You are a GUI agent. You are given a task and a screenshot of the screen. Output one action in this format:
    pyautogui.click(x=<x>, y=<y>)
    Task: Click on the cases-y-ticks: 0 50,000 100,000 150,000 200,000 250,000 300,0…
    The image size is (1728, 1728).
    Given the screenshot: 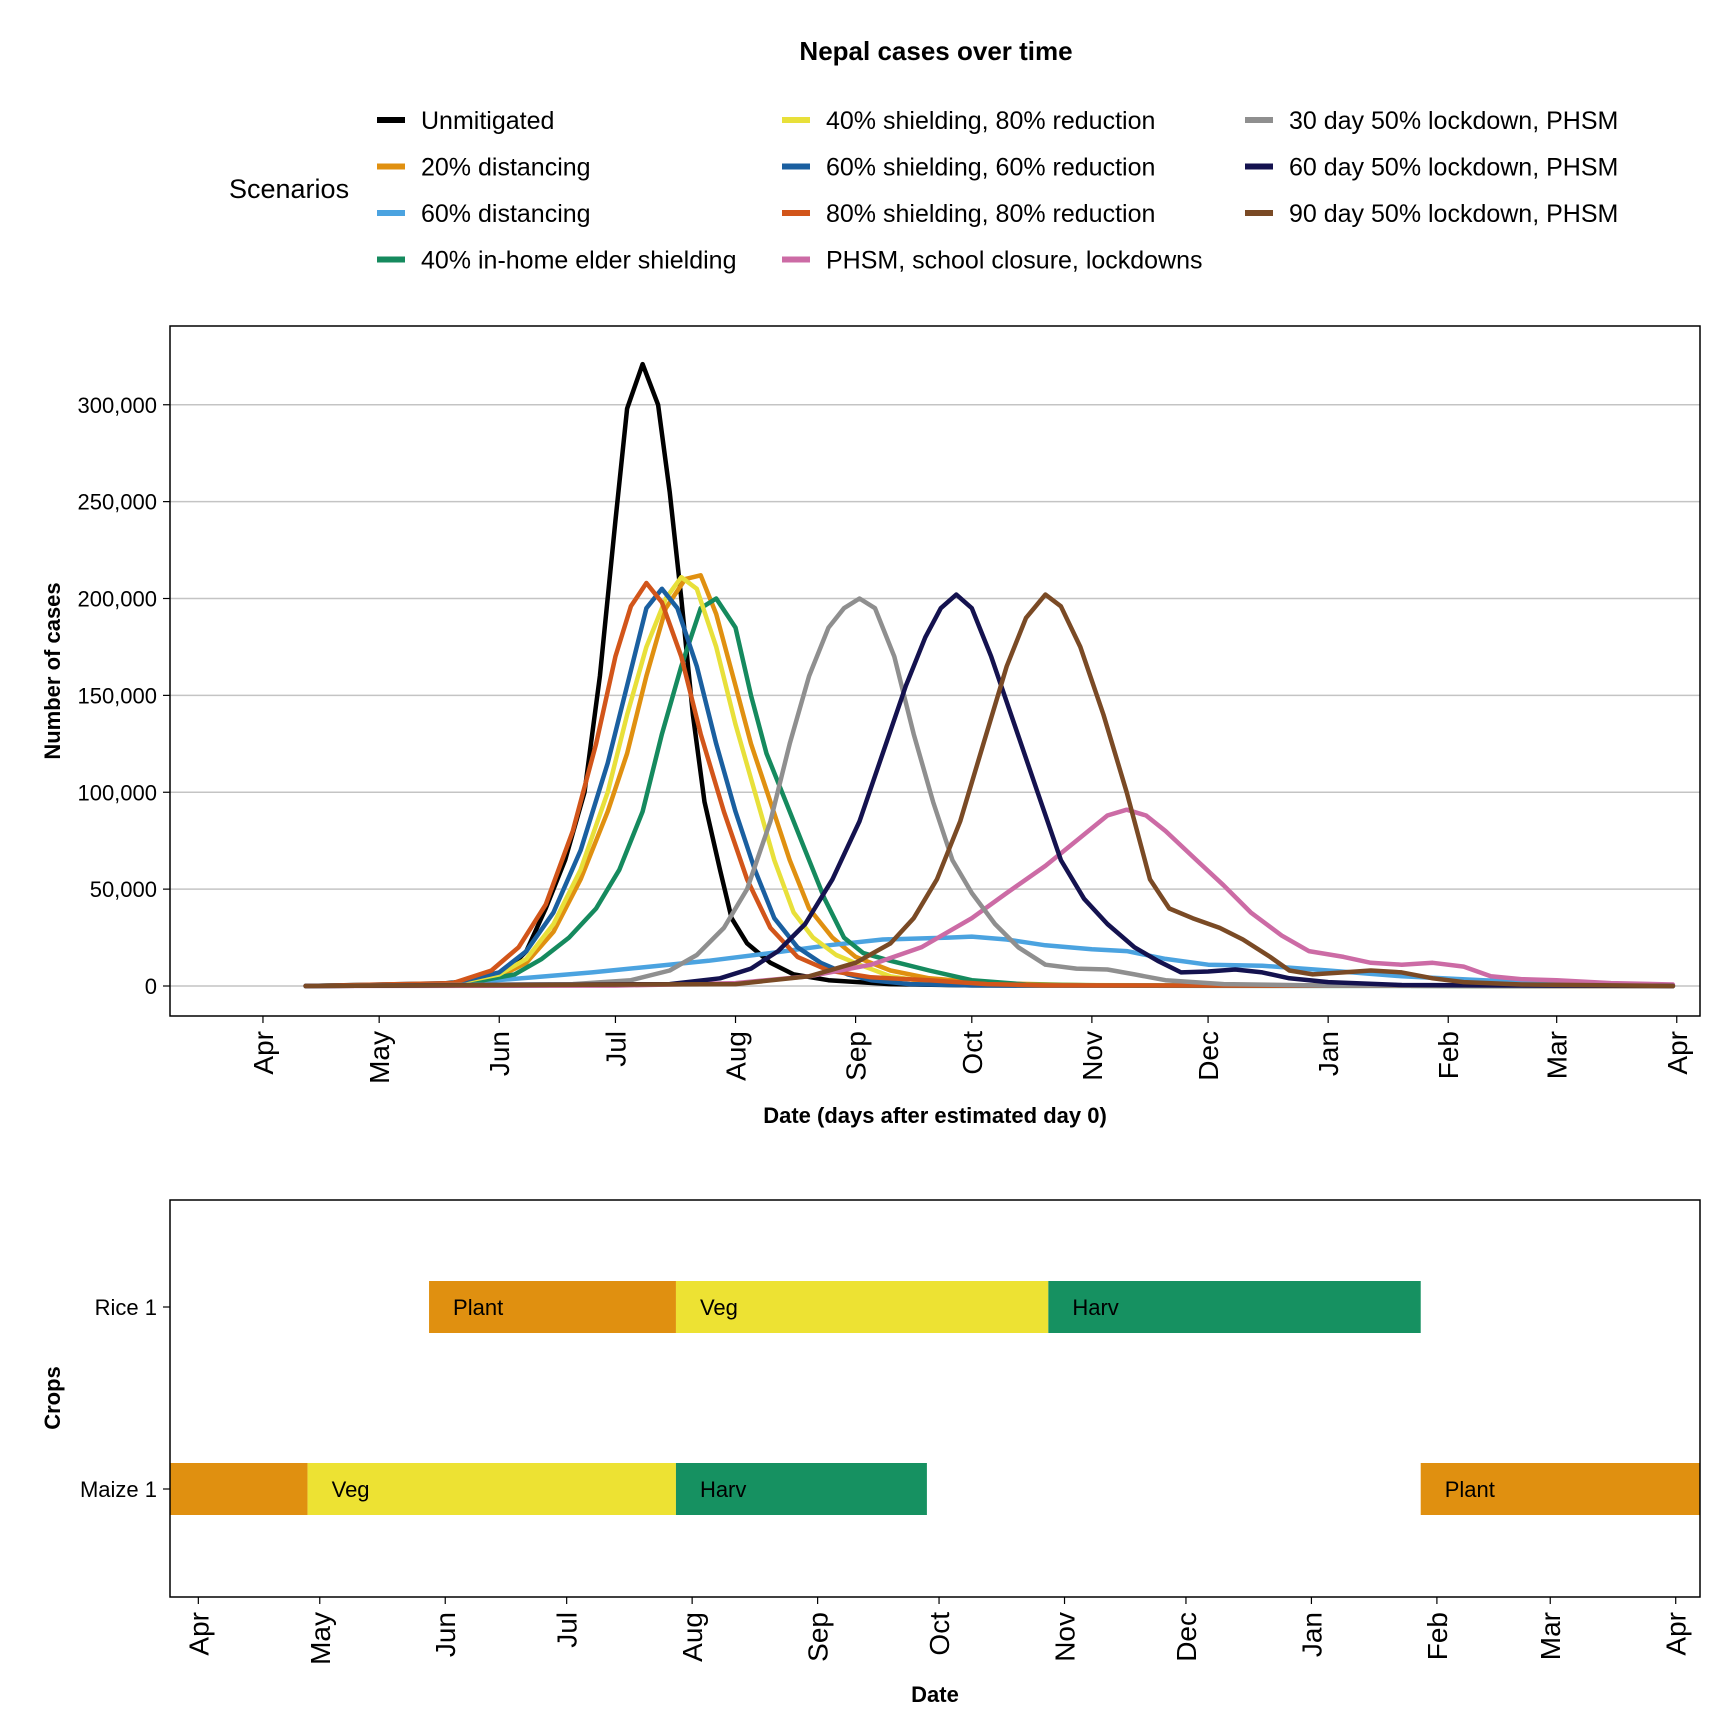 What is the action you would take?
    pyautogui.click(x=123, y=696)
    